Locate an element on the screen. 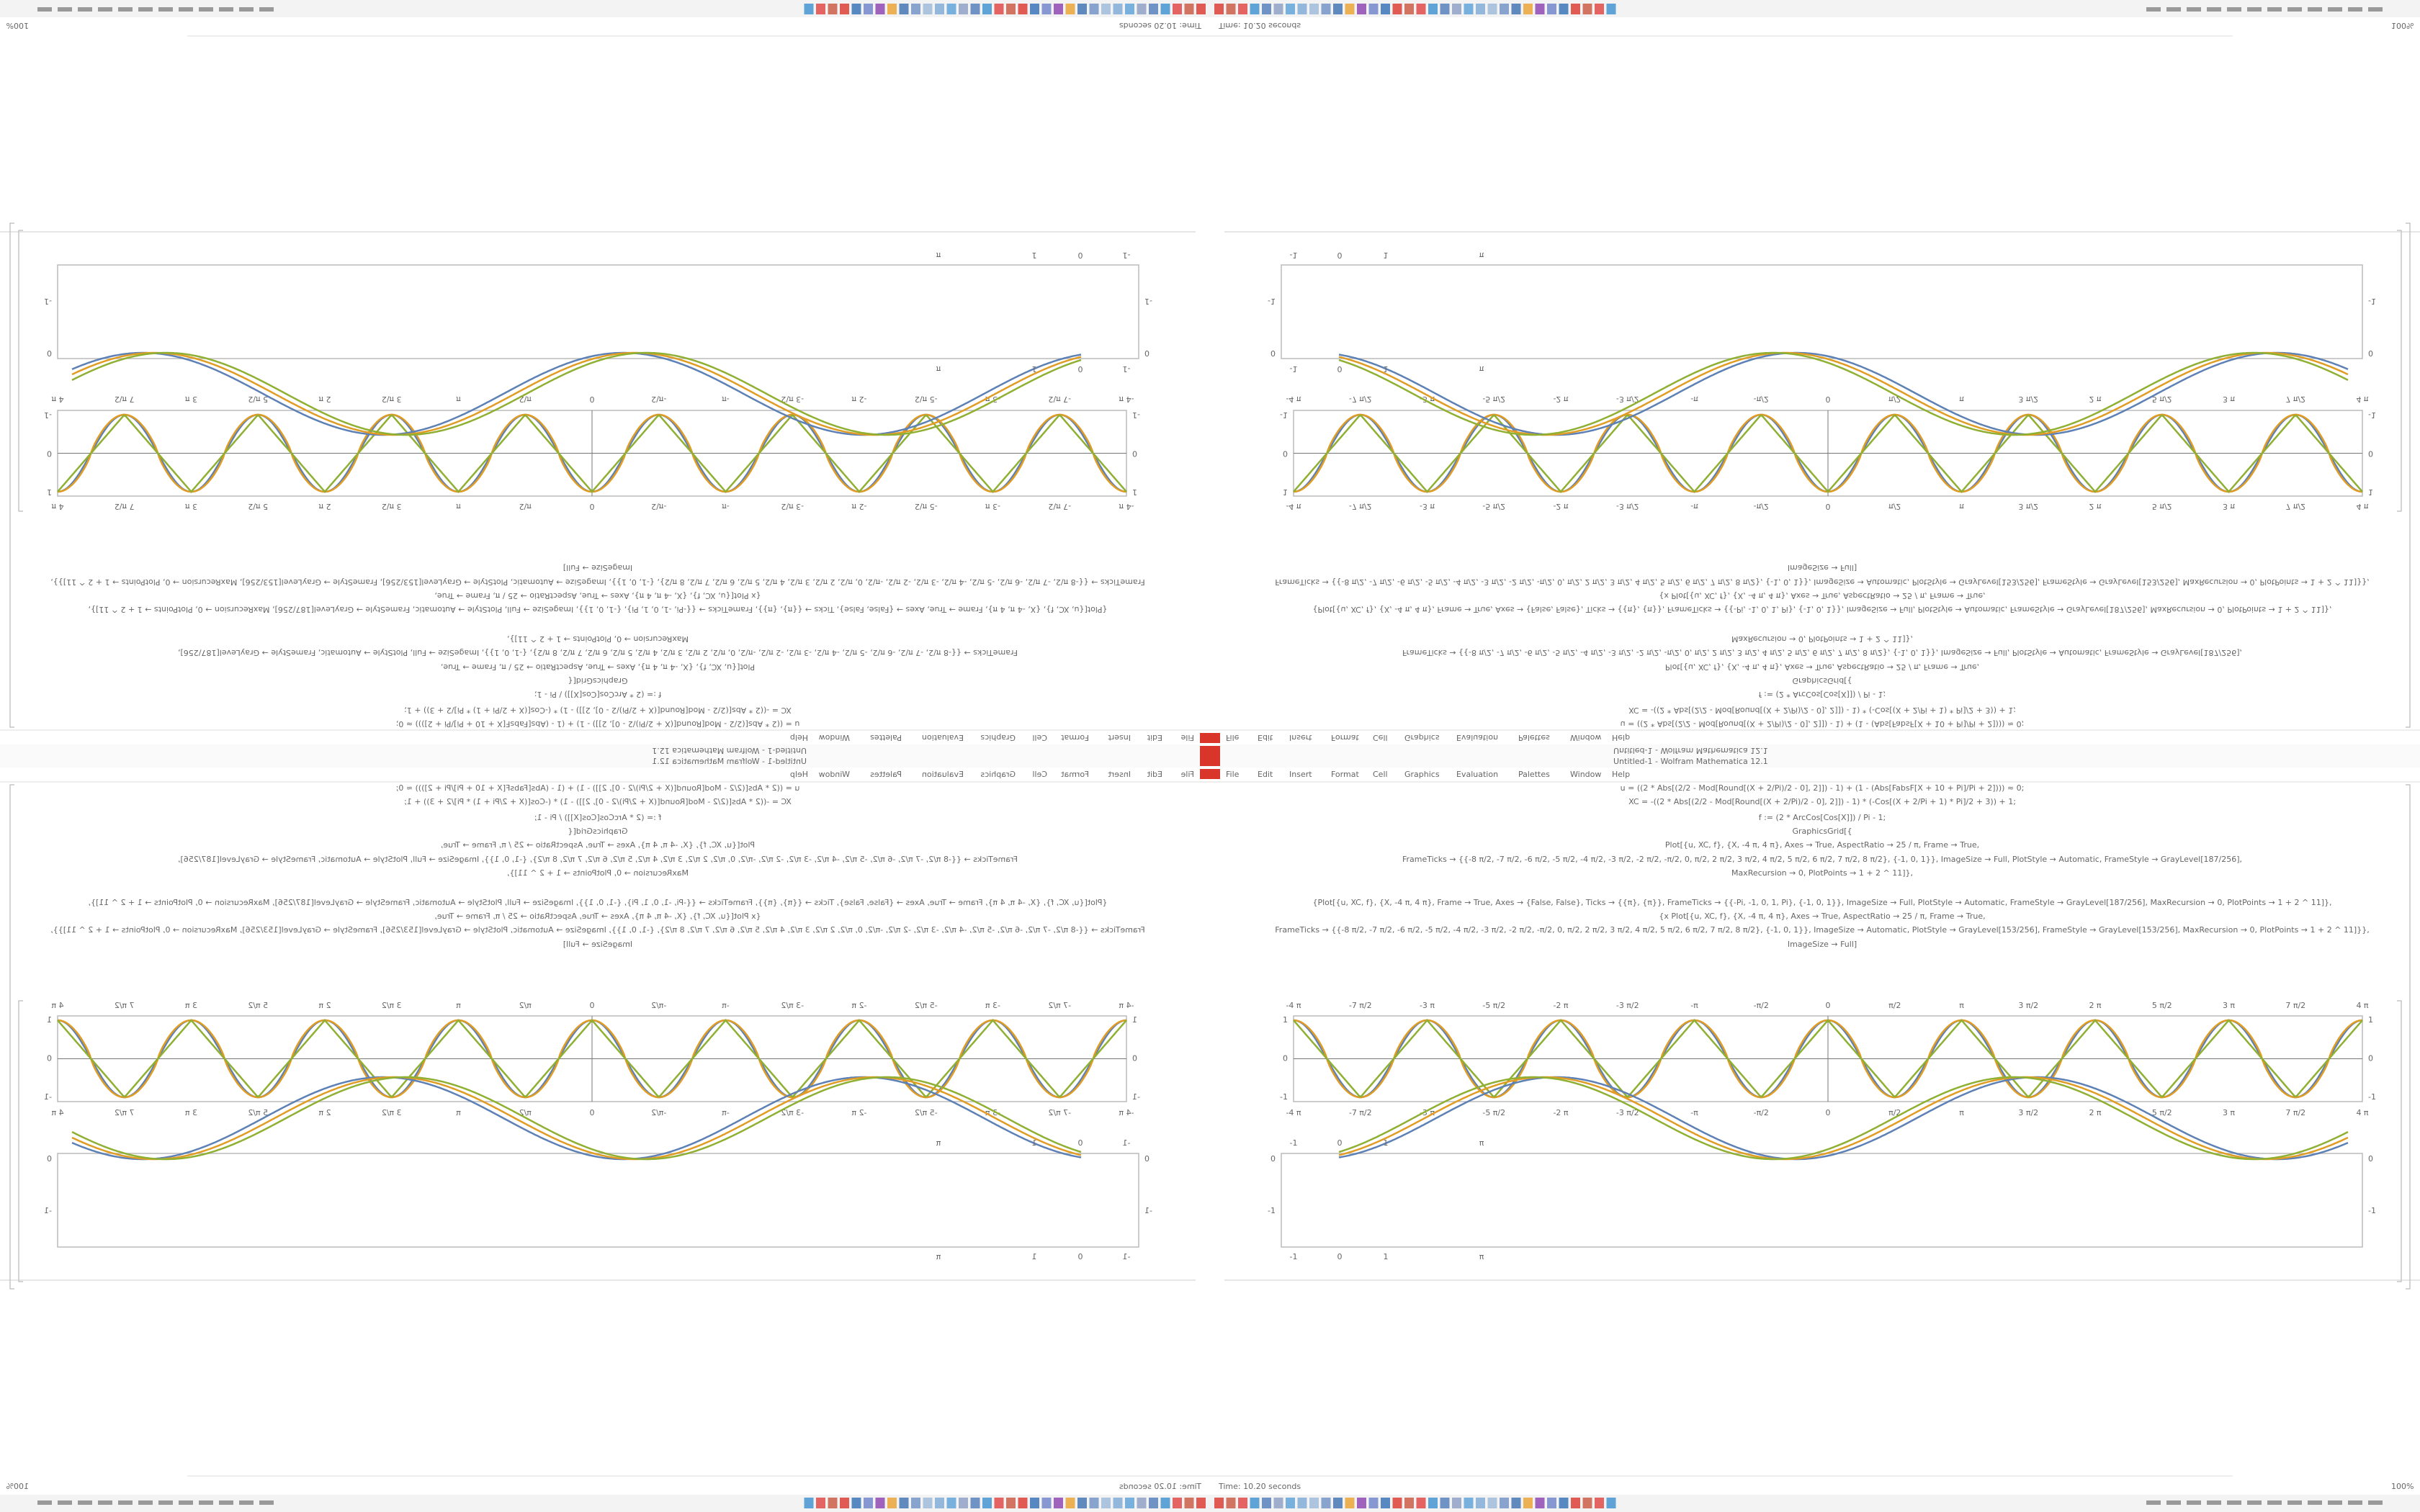  menu-item: Graphics is located at coordinates (1422, 774).